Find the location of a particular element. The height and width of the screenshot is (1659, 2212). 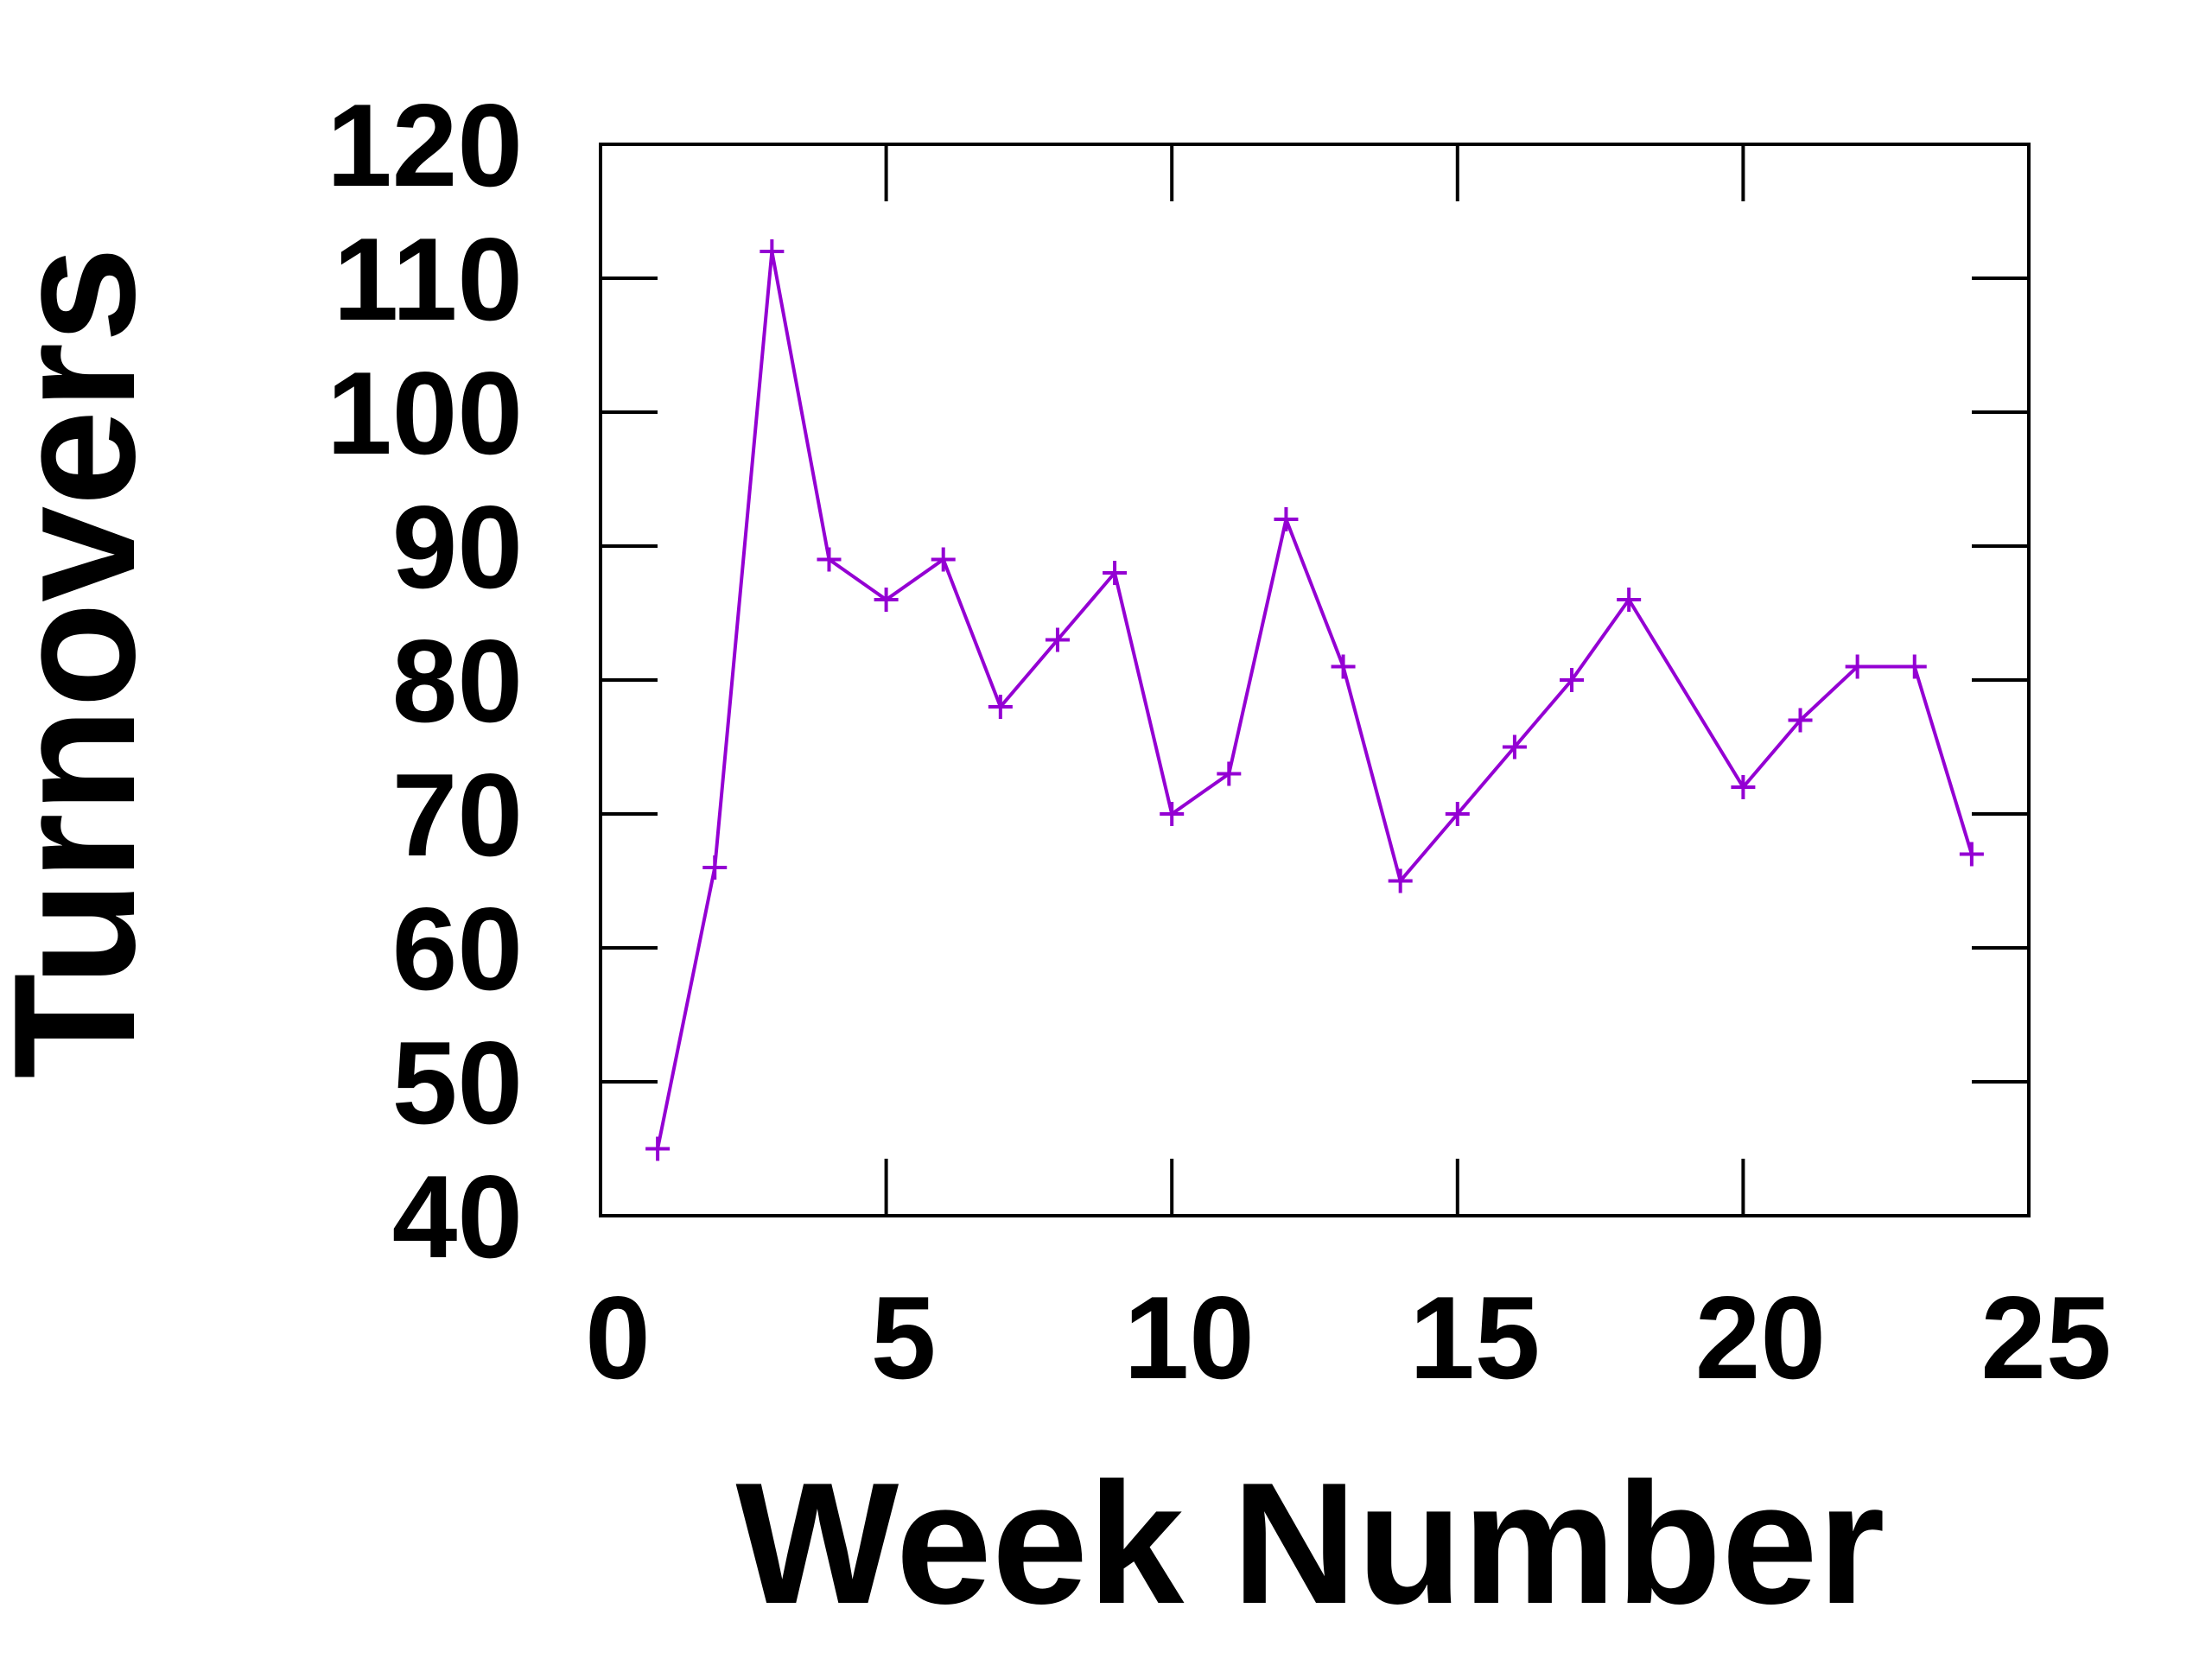

x-tick-label: 25 is located at coordinates (2045, 1337).